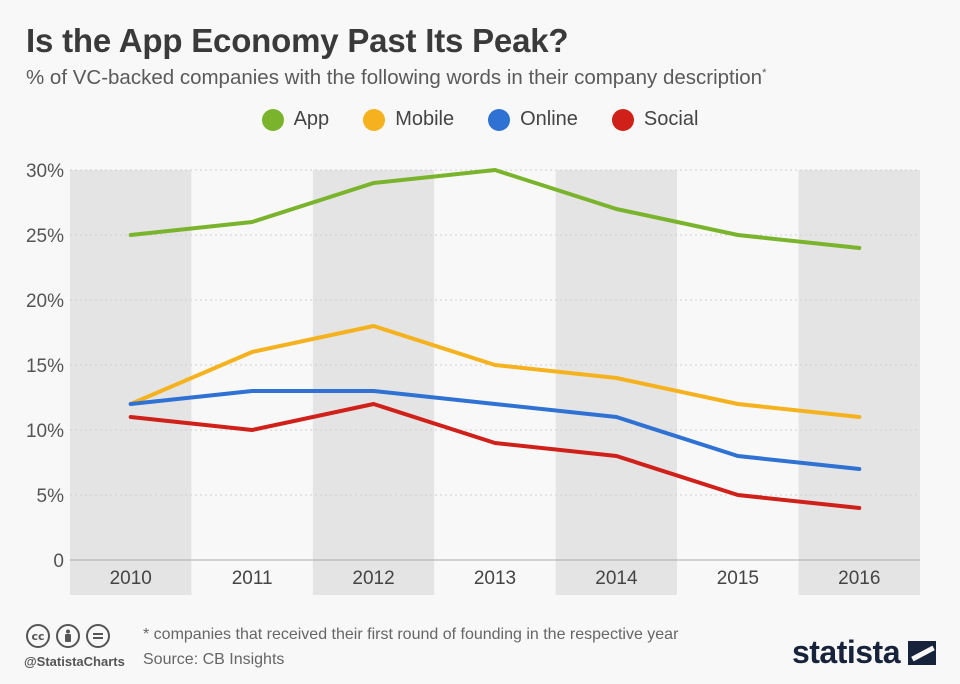  Describe the element at coordinates (131, 382) in the screenshot. I see `column-band-2010` at that location.